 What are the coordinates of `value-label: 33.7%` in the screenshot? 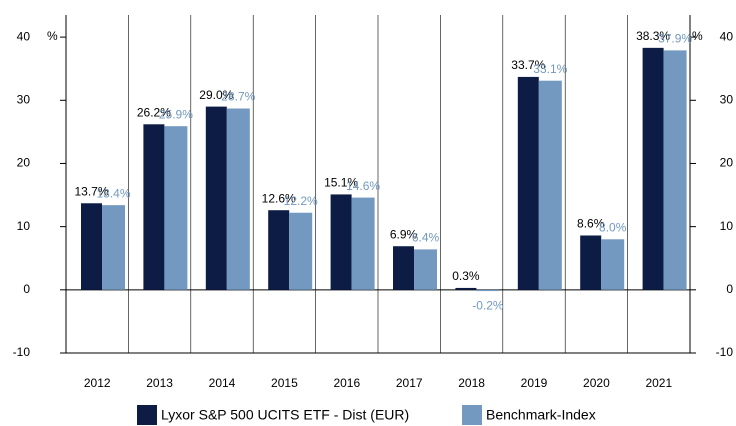 It's located at (528, 65).